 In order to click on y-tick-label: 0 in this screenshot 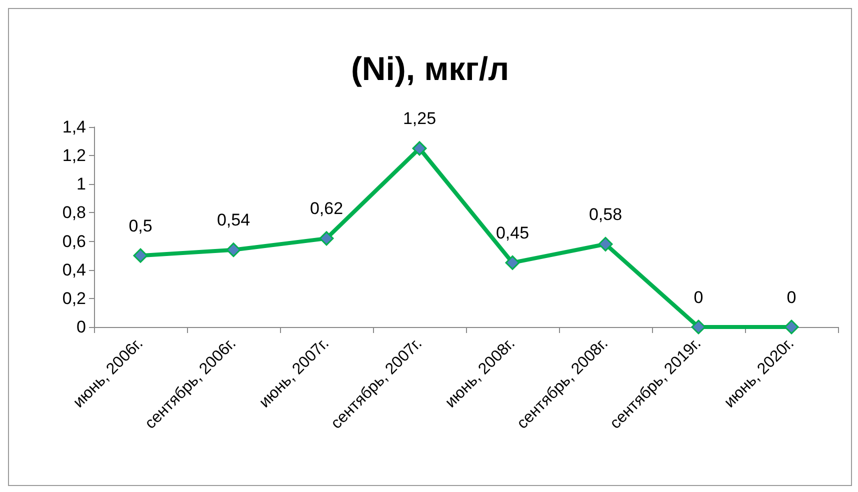, I will do `click(81, 327)`.